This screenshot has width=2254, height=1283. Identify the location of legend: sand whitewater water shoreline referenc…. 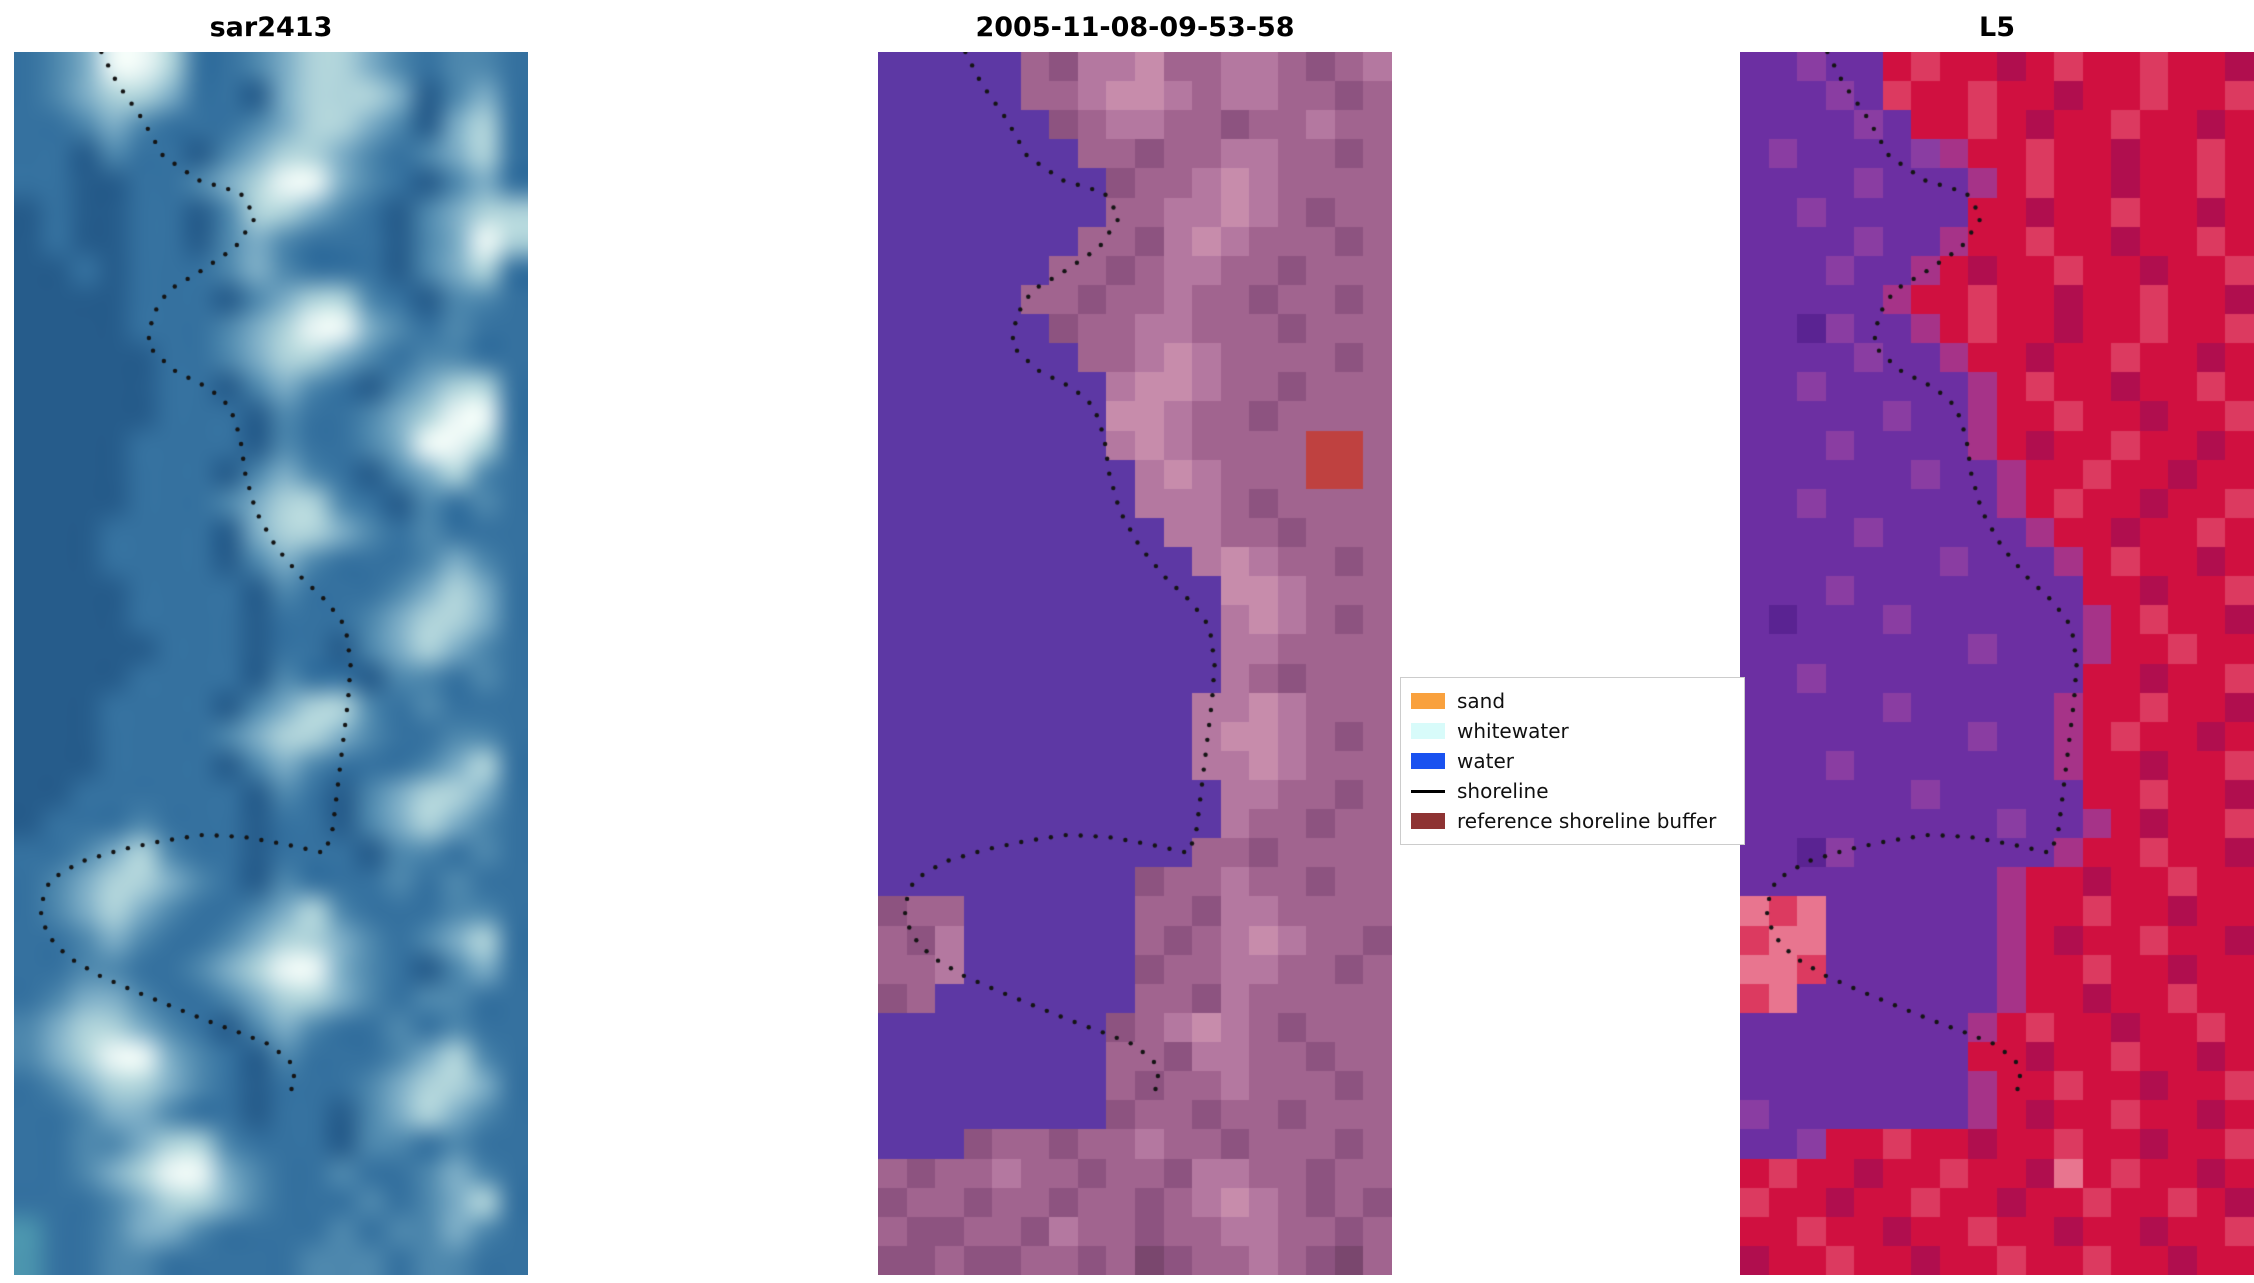
(1572, 761).